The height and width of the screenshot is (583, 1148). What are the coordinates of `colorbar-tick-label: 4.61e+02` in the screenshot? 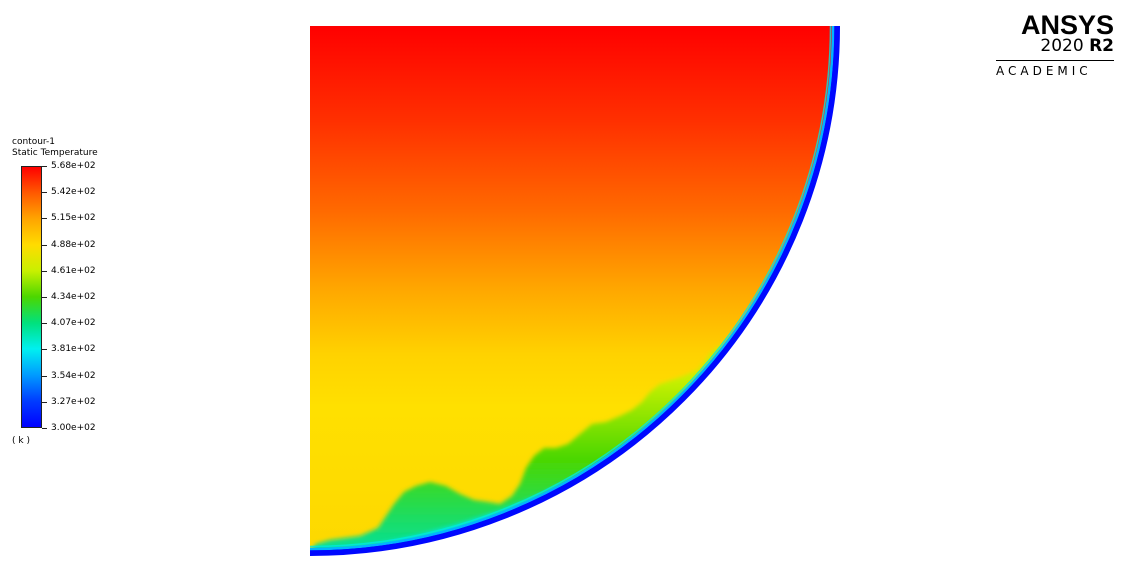 It's located at (73, 271).